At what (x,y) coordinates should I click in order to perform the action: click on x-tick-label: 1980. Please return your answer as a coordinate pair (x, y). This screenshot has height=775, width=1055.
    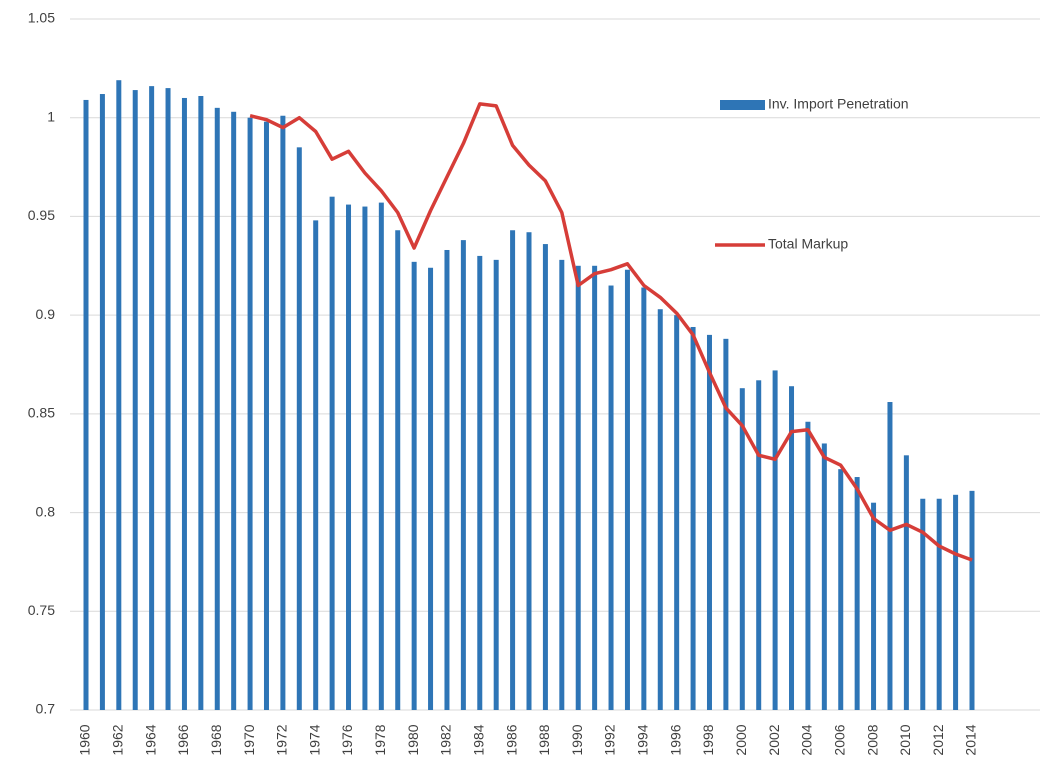
    Looking at the image, I should click on (413, 739).